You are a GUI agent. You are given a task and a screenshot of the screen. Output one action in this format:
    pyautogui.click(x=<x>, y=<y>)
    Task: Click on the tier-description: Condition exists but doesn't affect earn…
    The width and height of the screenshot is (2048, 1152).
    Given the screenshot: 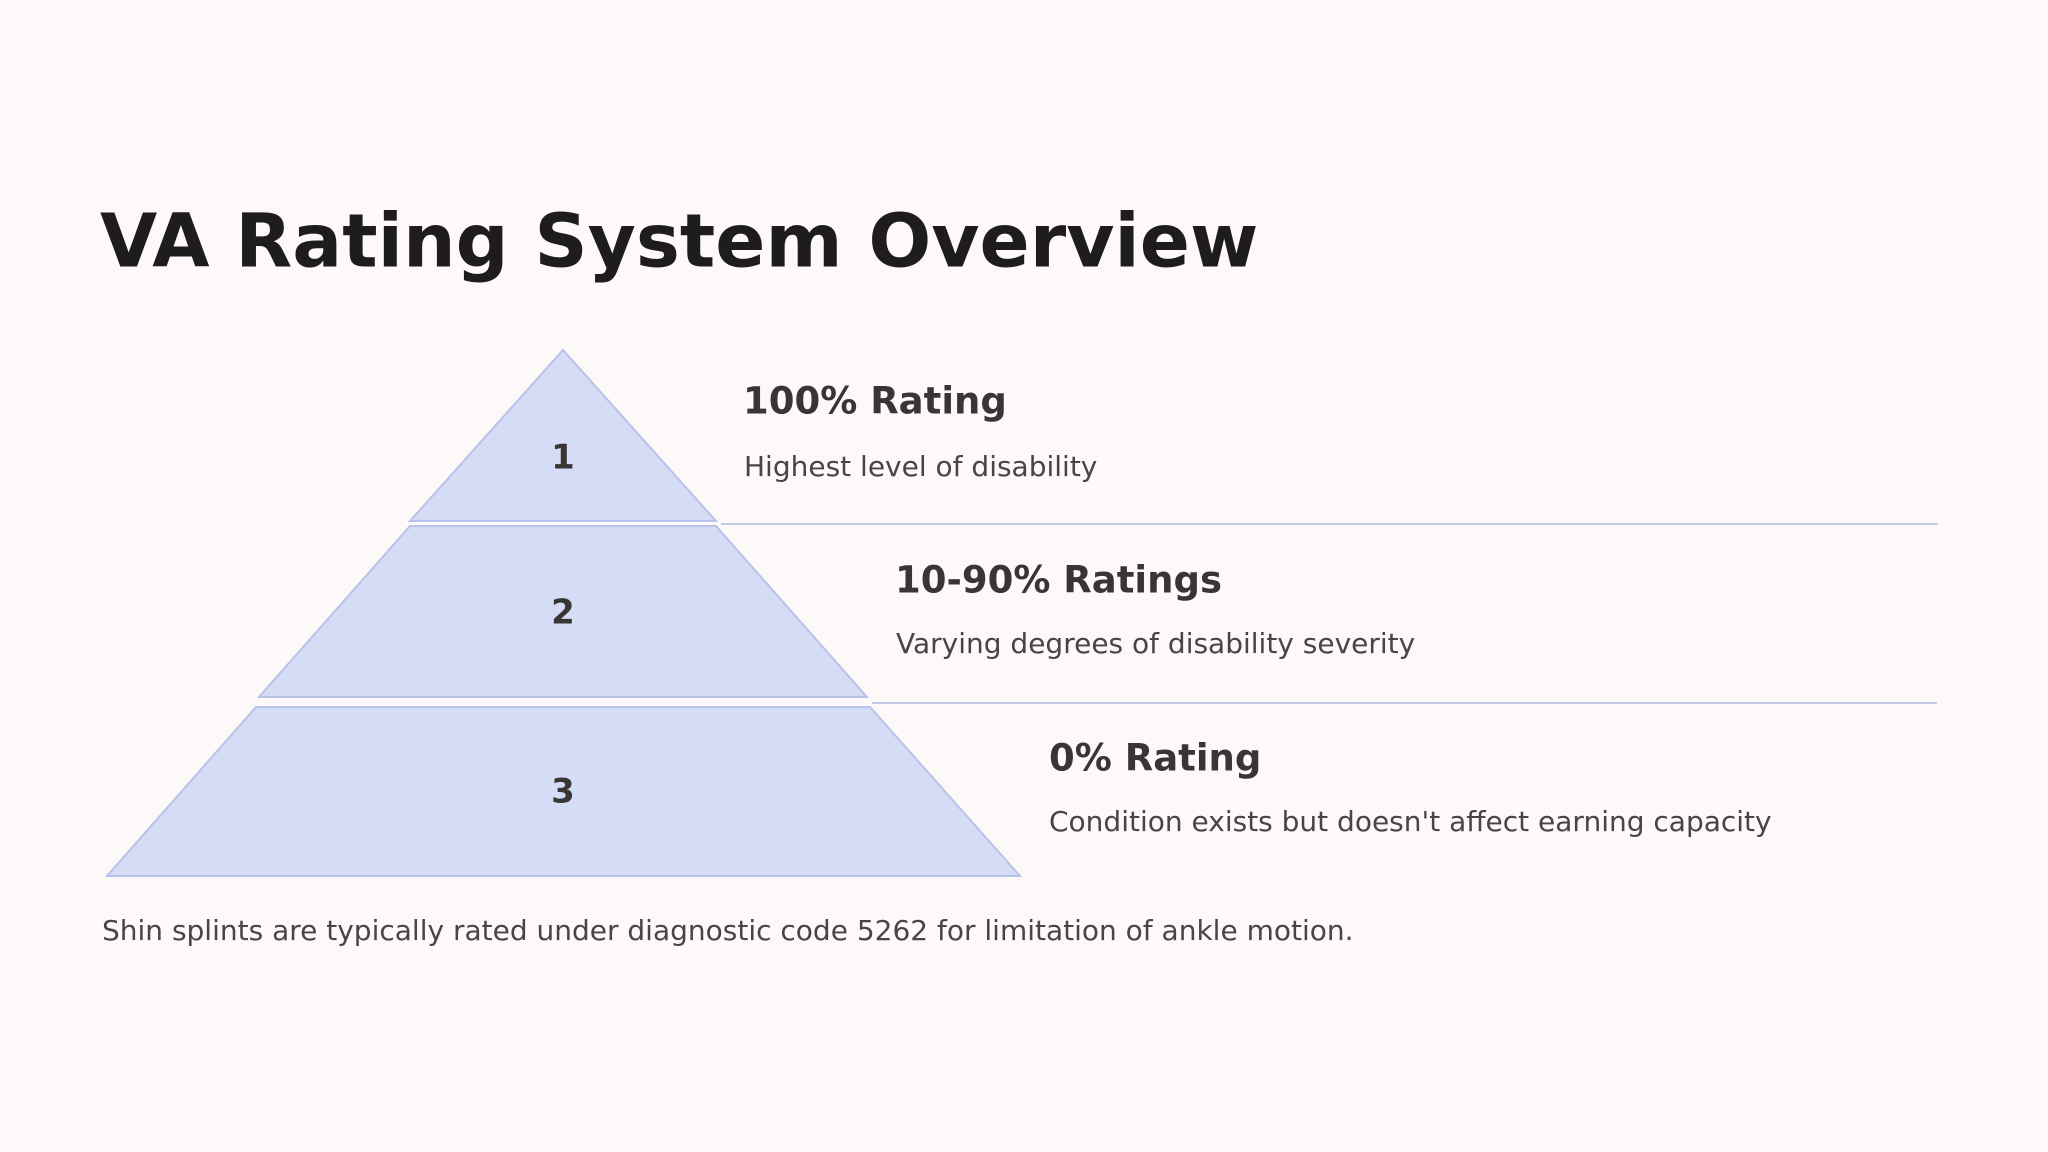 What is the action you would take?
    pyautogui.click(x=1410, y=821)
    